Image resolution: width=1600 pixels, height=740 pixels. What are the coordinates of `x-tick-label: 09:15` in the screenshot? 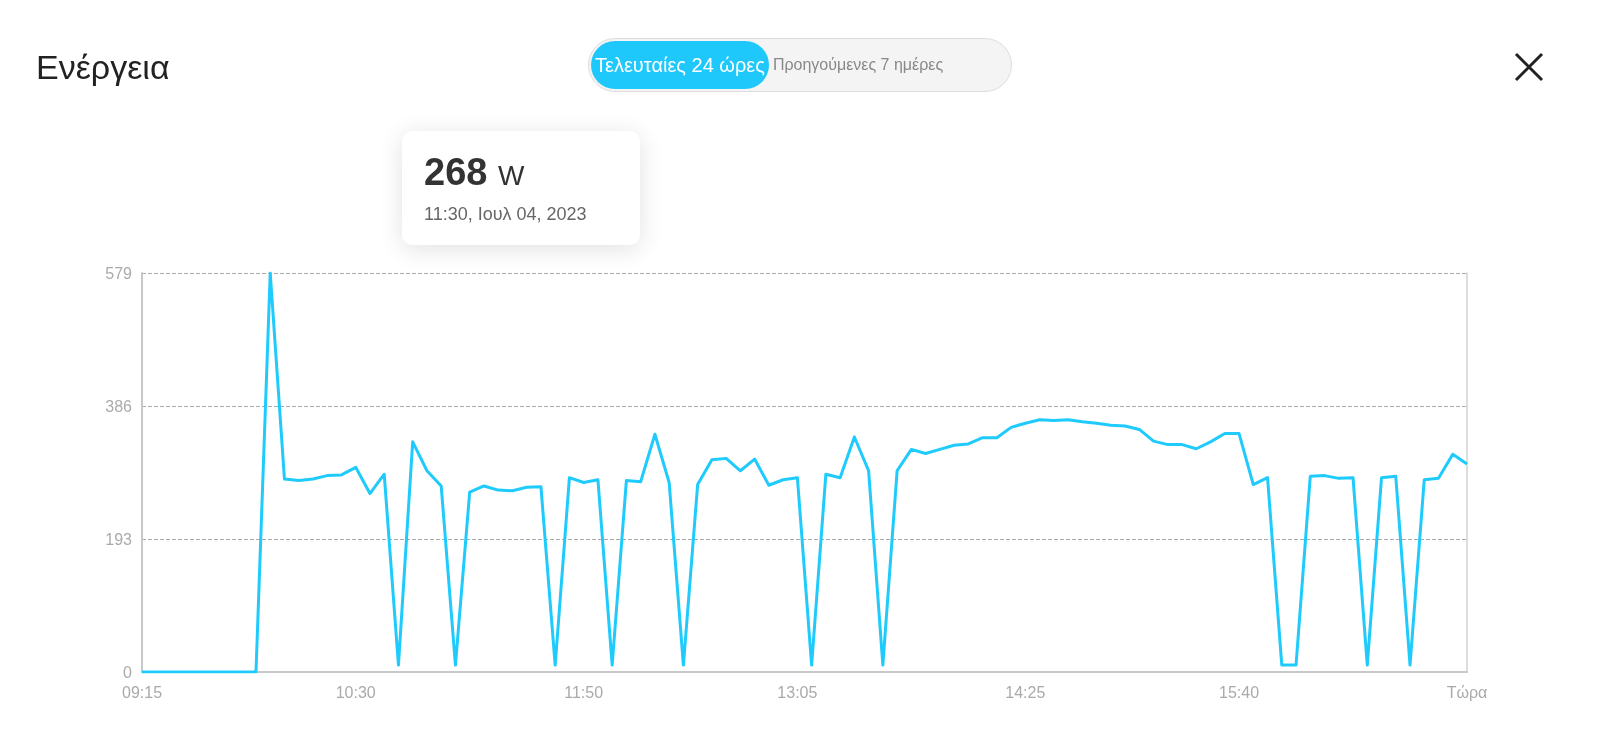 It's located at (142, 692).